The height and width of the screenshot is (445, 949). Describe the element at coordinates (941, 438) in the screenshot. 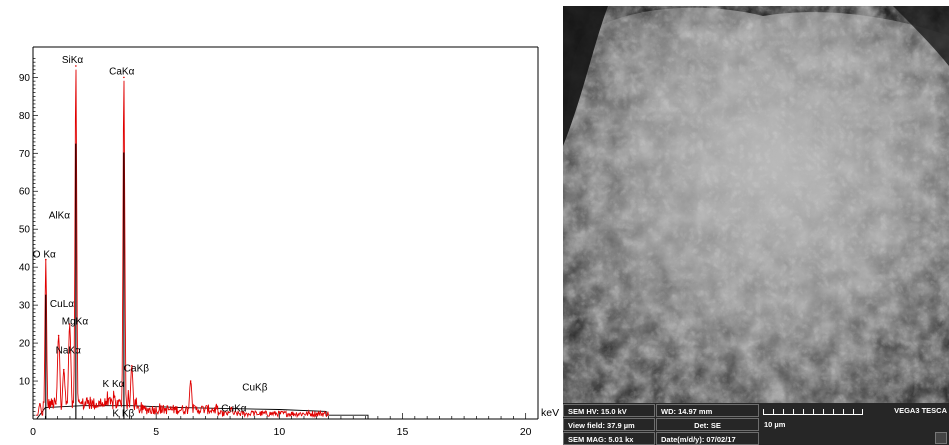

I see `sem-corner-icon` at that location.